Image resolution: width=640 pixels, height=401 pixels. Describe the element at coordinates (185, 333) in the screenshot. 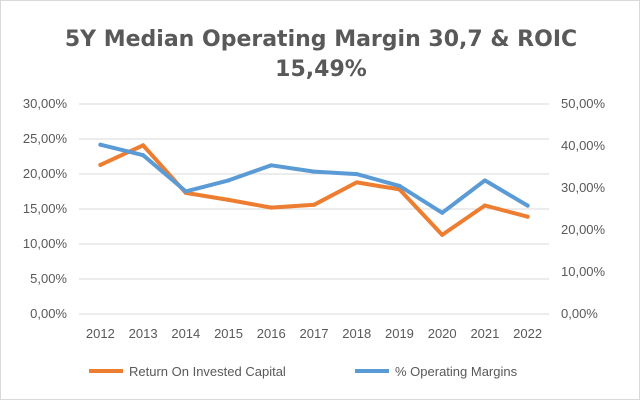

I see `x-axis-tick-label: 2014` at that location.